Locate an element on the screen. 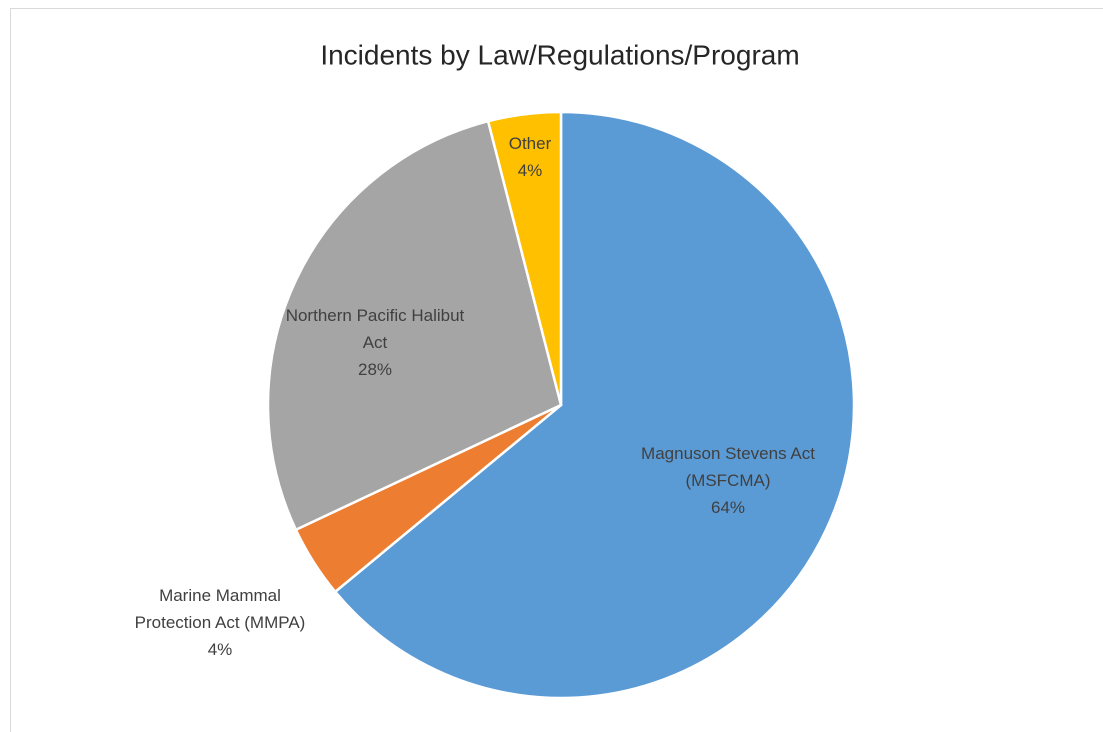 This screenshot has height=732, width=1103. category-label: Magnuson Stevens Act (MSFCMA) is located at coordinates (728, 466).